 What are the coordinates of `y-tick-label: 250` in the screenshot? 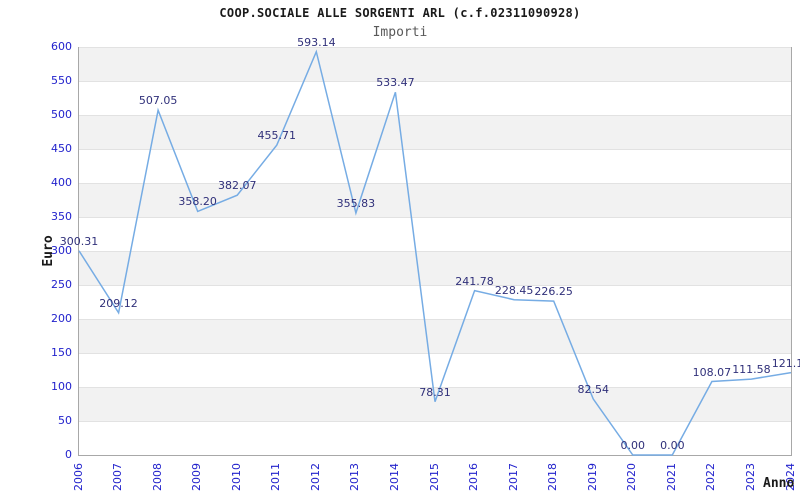 It's located at (61, 284).